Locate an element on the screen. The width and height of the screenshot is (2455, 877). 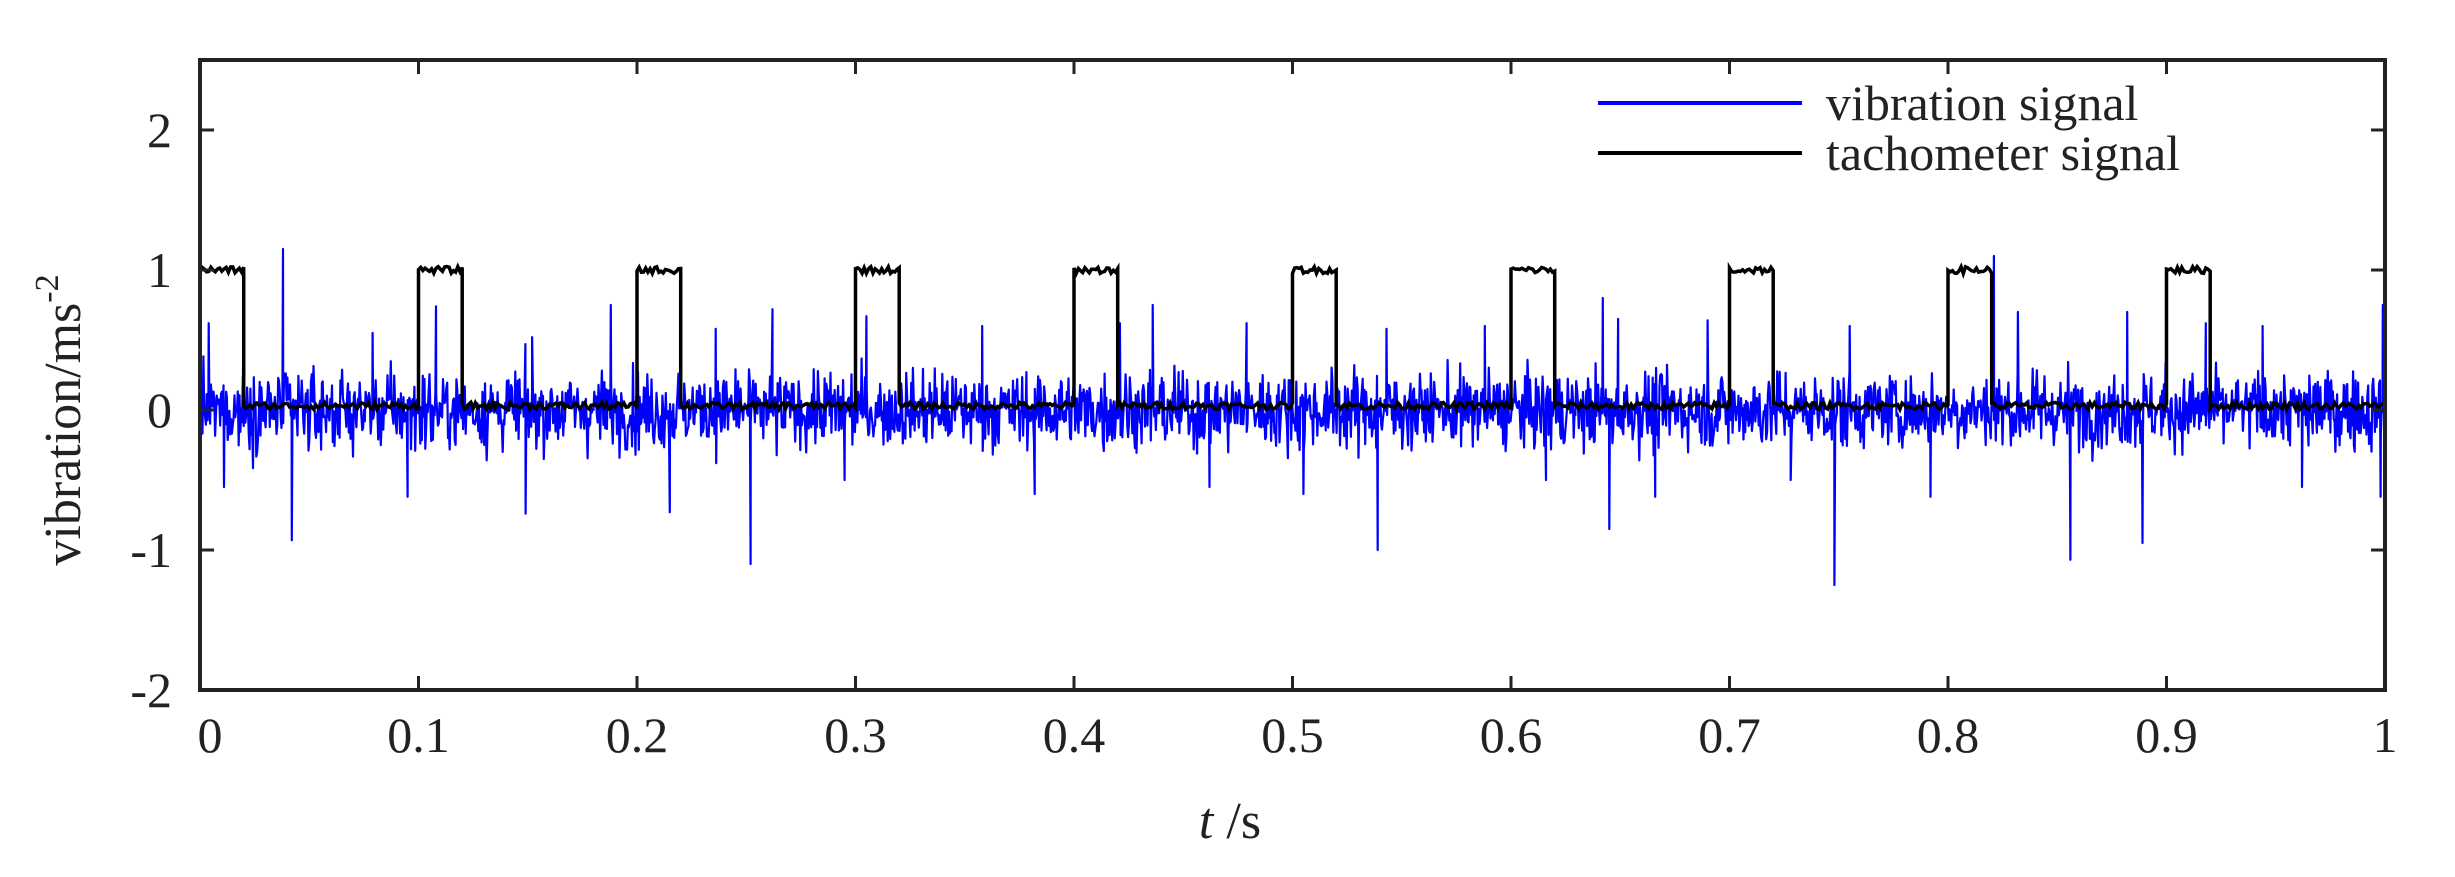
legend-label-tachometer-signal: tachometer signal is located at coordinates (2003, 153).